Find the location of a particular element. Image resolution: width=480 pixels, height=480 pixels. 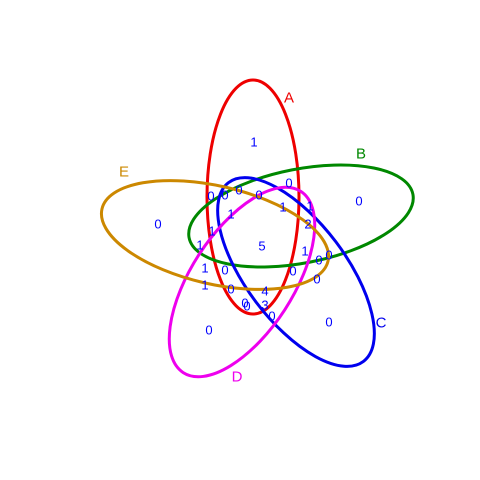

region-count-ad: 0 is located at coordinates (292, 271).